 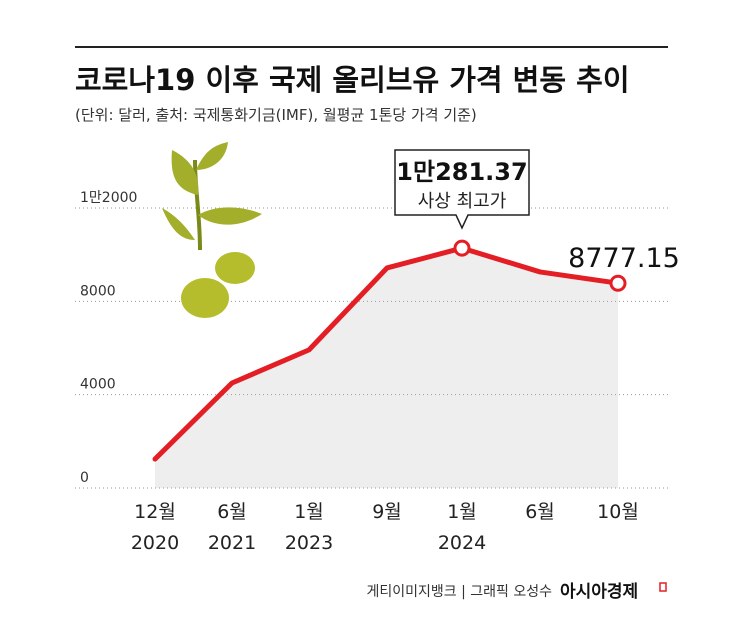 What do you see at coordinates (387, 512) in the screenshot?
I see `x-tick-month: 9월` at bounding box center [387, 512].